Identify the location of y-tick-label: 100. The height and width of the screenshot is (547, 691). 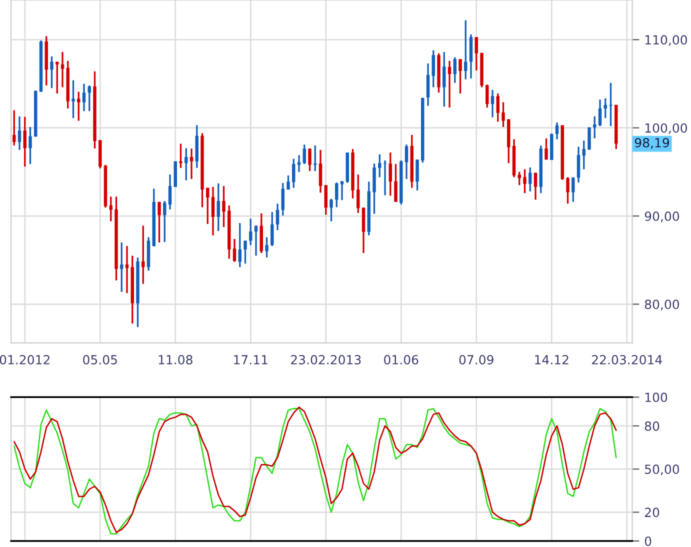
(656, 397).